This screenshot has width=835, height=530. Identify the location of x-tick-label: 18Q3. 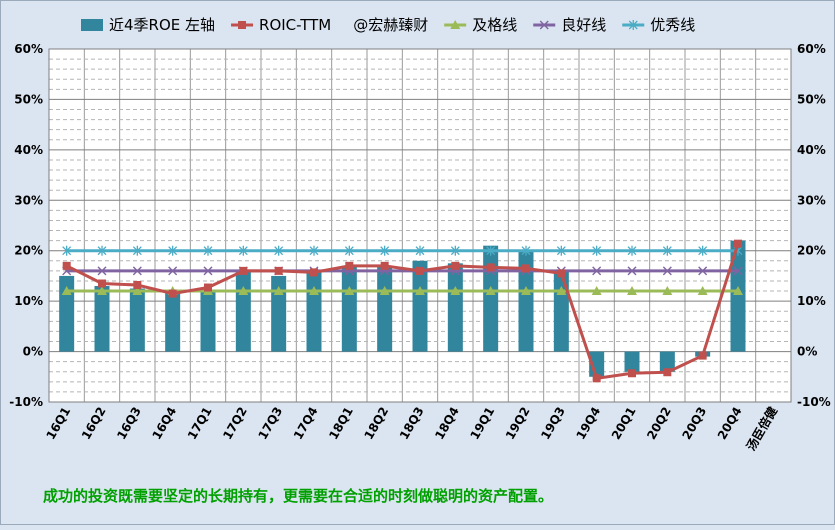
(412, 424).